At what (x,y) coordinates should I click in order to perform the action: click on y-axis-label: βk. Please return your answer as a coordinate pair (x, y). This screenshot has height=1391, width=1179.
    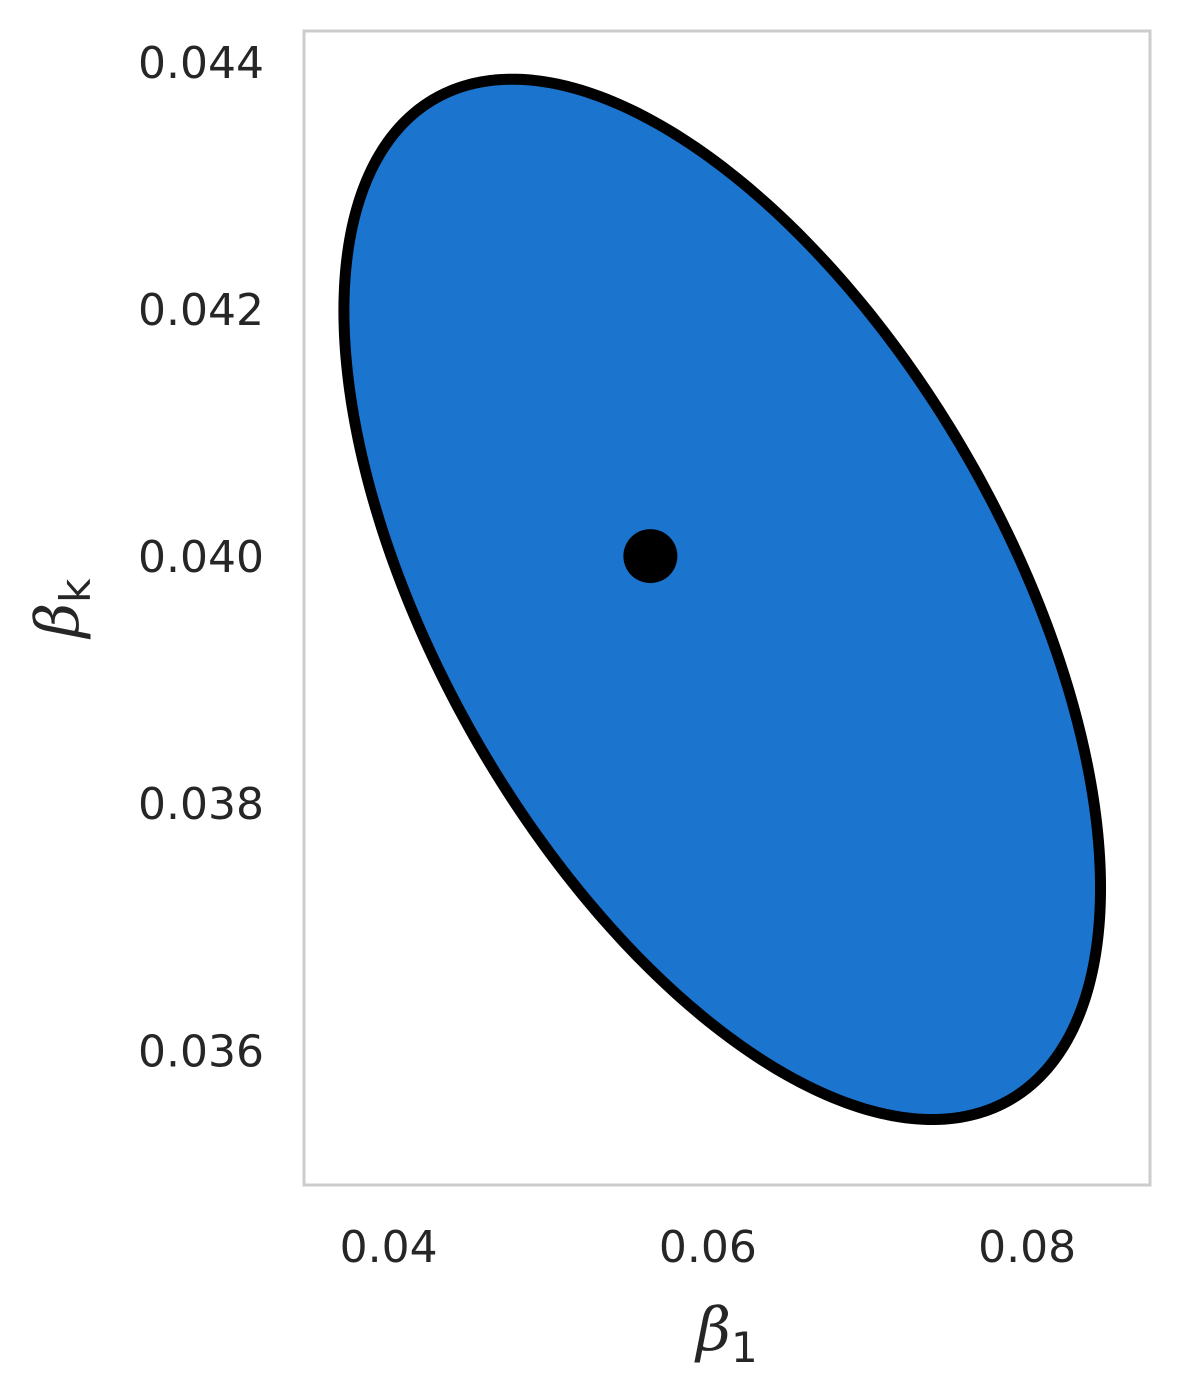
    Looking at the image, I should click on (61, 609).